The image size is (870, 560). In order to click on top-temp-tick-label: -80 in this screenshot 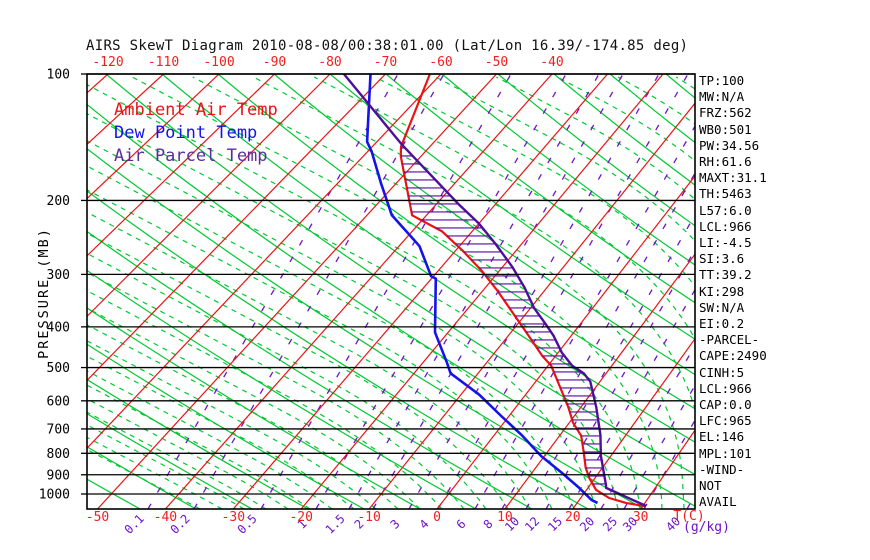, I will do `click(329, 62)`.